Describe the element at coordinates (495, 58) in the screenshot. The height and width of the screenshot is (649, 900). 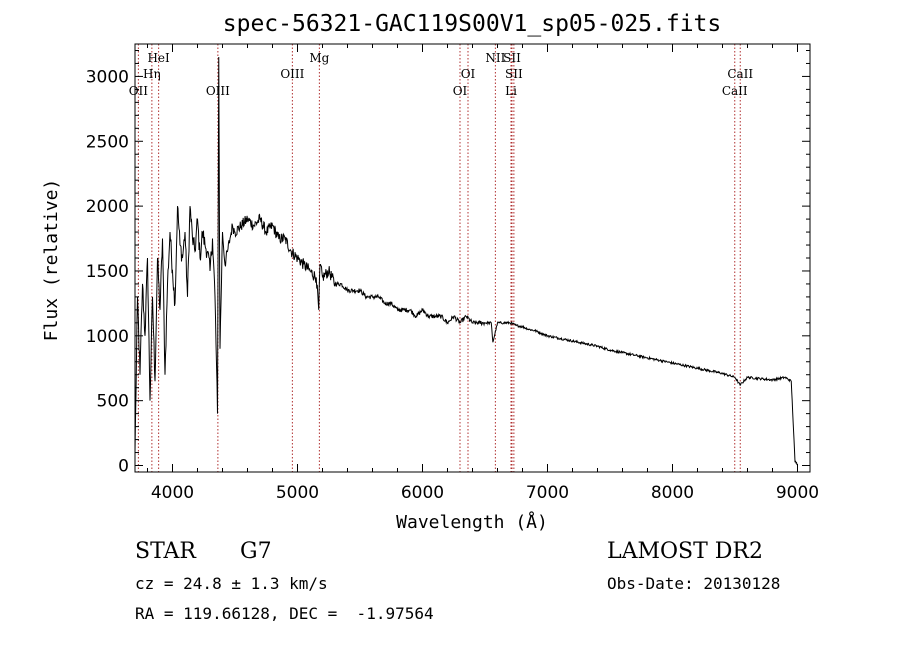
I see `spectral-line-label: NII` at that location.